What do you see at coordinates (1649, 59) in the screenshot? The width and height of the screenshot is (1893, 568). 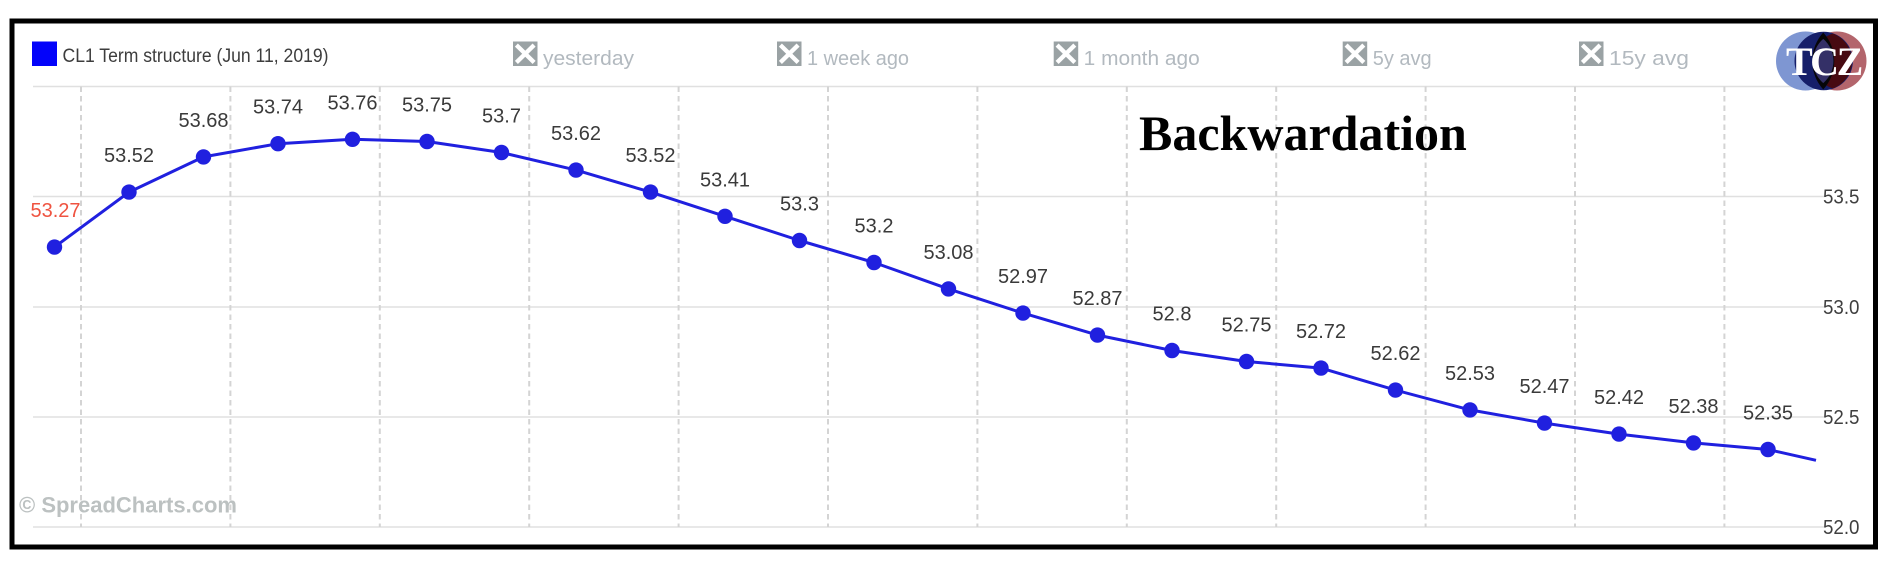 I see `svg-text: 15y avg` at bounding box center [1649, 59].